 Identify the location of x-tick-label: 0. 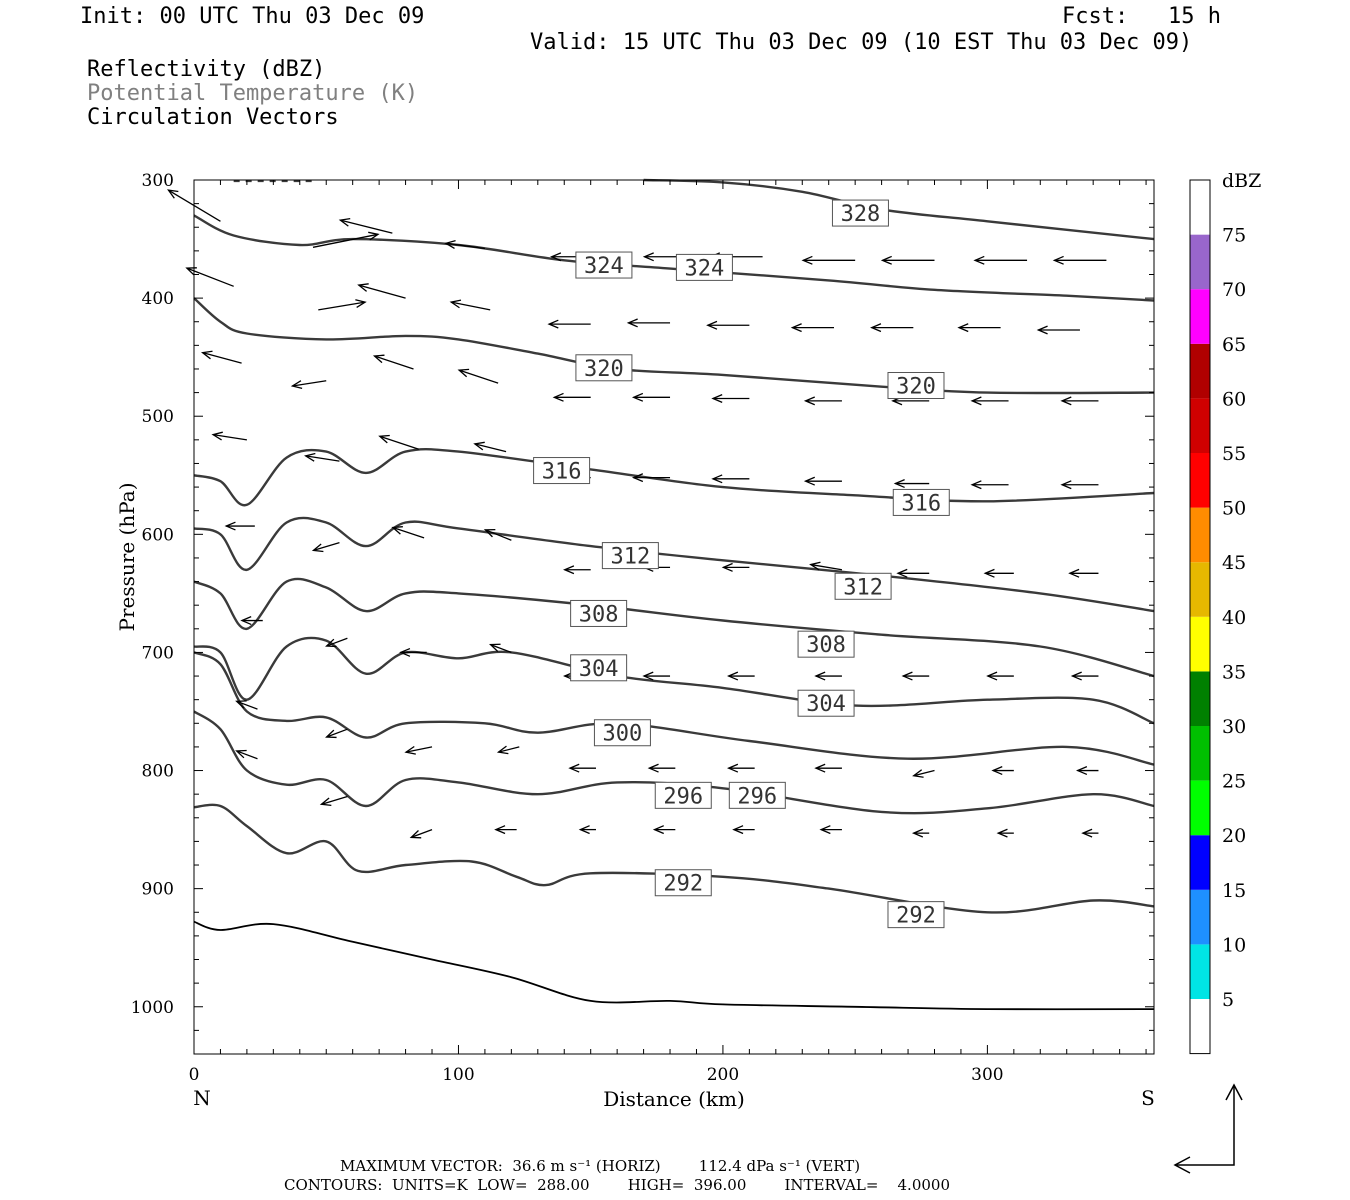
(194, 1075).